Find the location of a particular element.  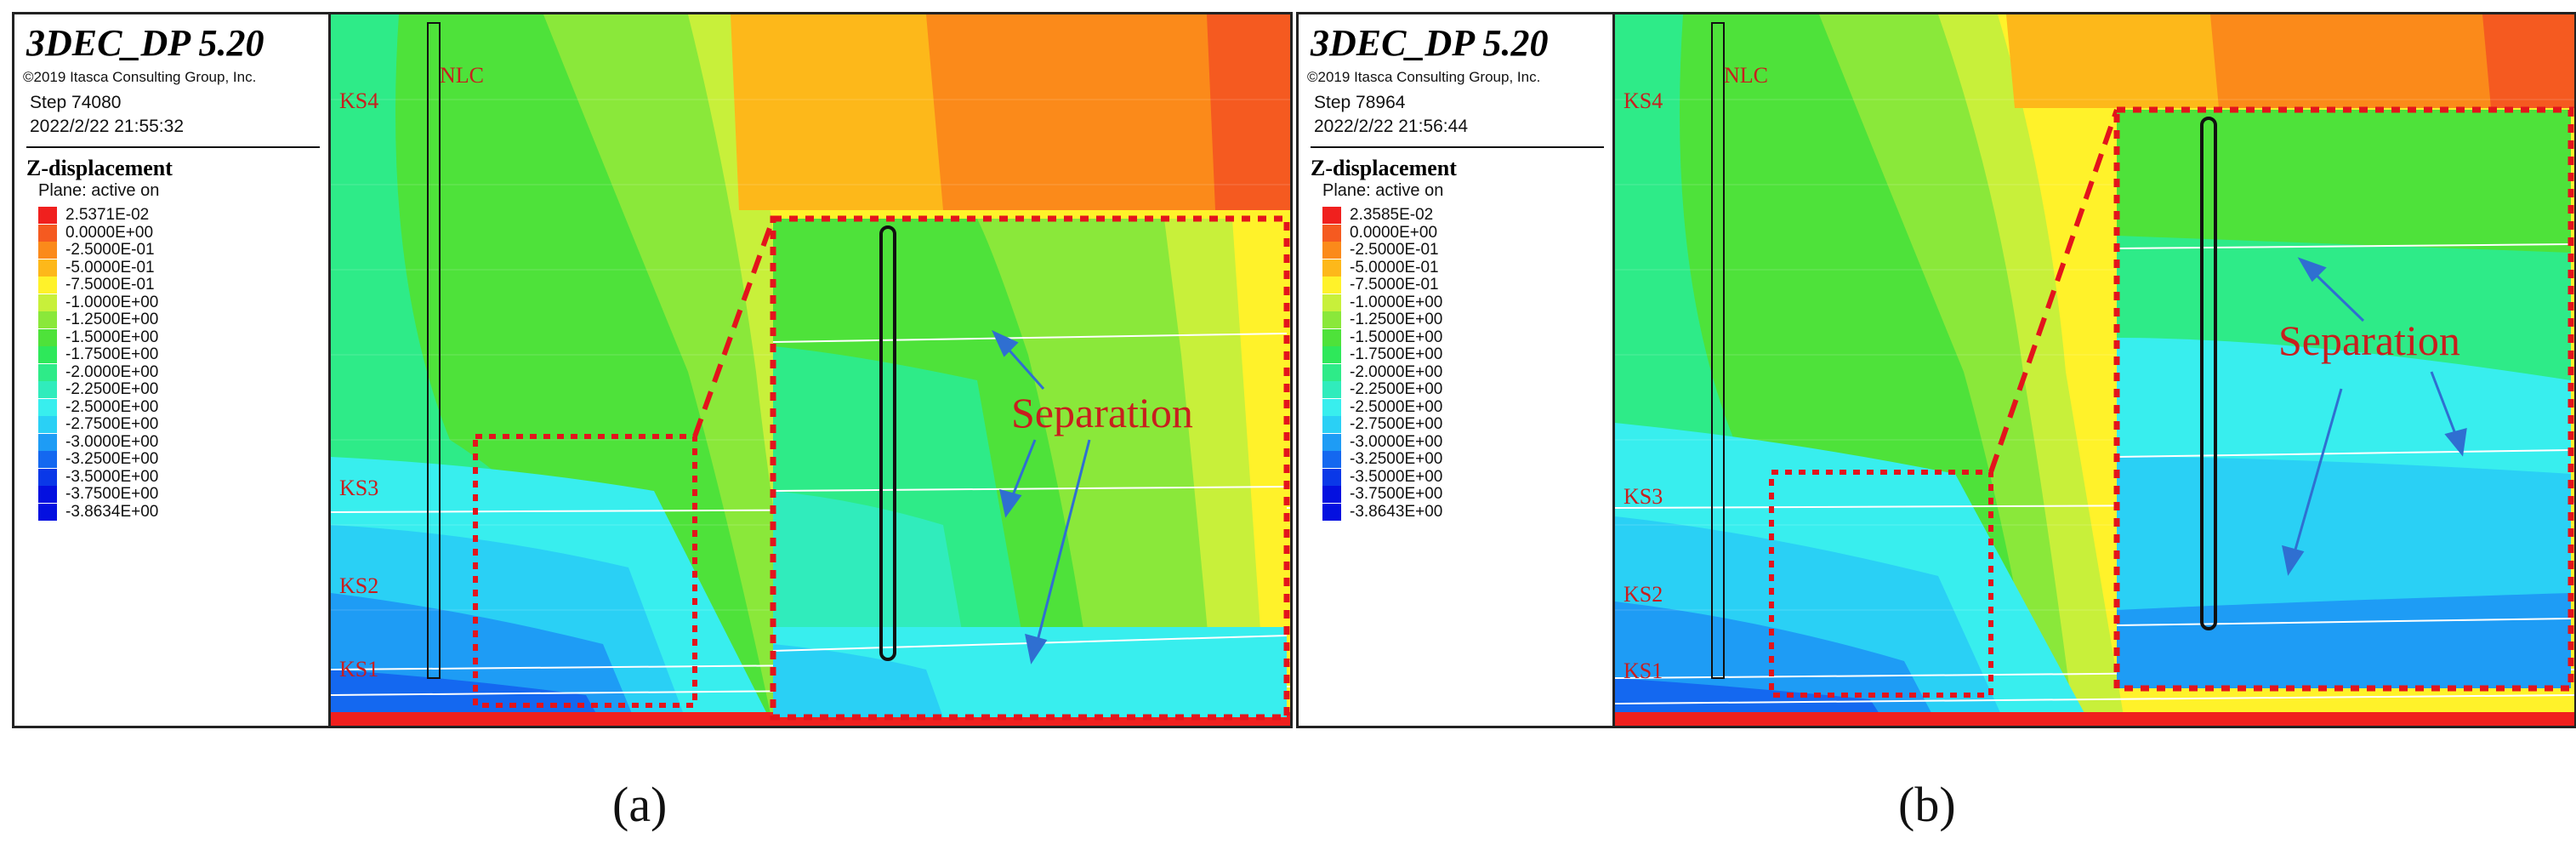

scale-row: -3.0000E+00 is located at coordinates (98, 442).